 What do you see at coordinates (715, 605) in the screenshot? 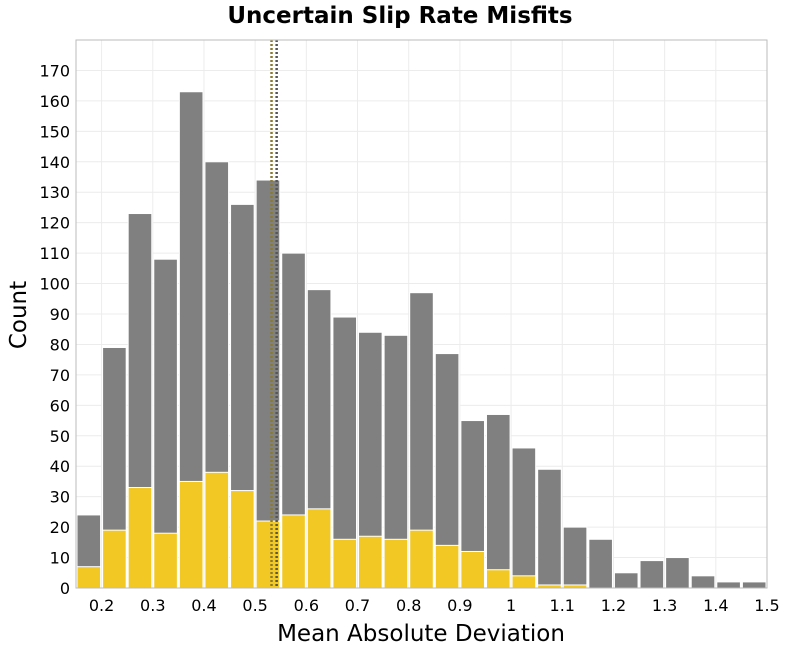
I see `x-tick-label: 1.4` at bounding box center [715, 605].